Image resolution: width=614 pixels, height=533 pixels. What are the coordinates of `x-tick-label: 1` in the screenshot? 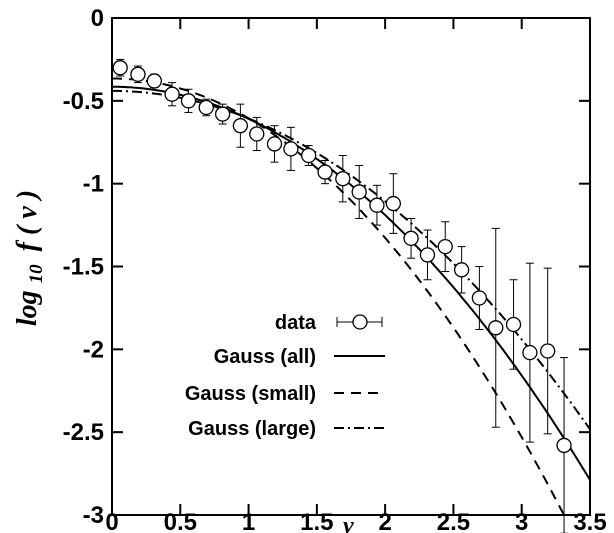 It's located at (248, 521).